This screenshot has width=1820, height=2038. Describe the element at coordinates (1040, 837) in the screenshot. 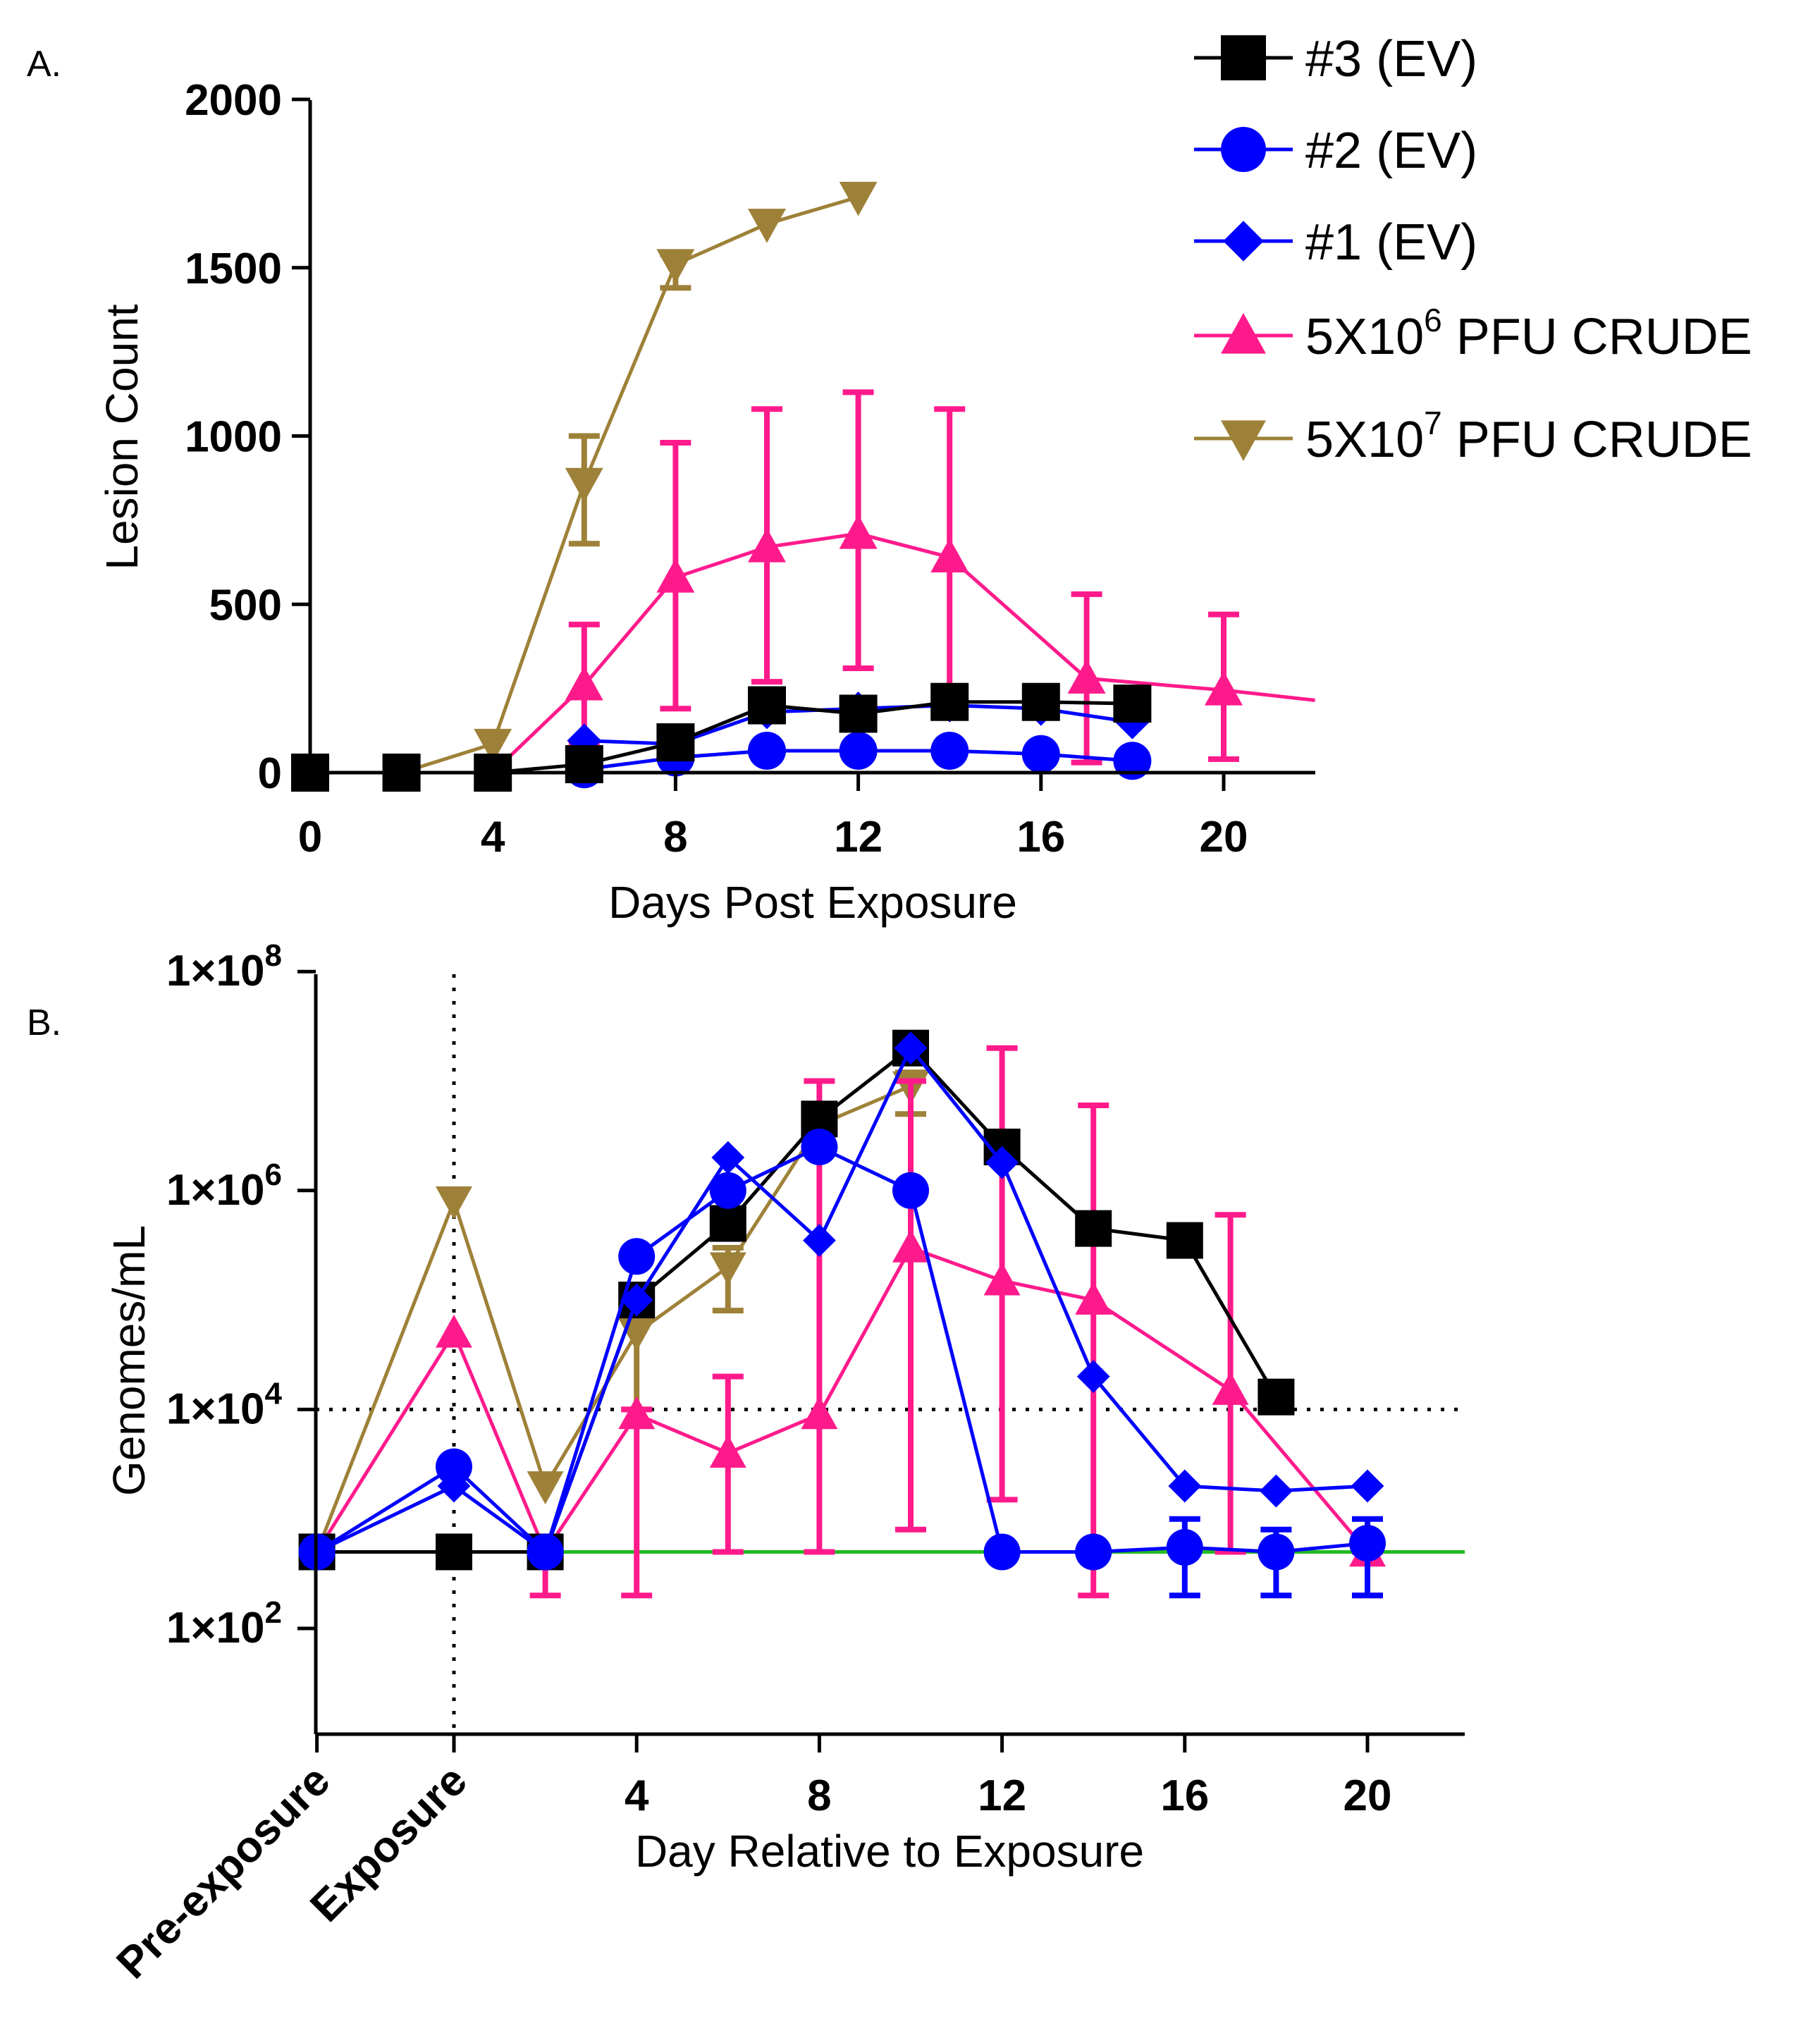

I see `panel-a-x-tick-label: 16` at that location.